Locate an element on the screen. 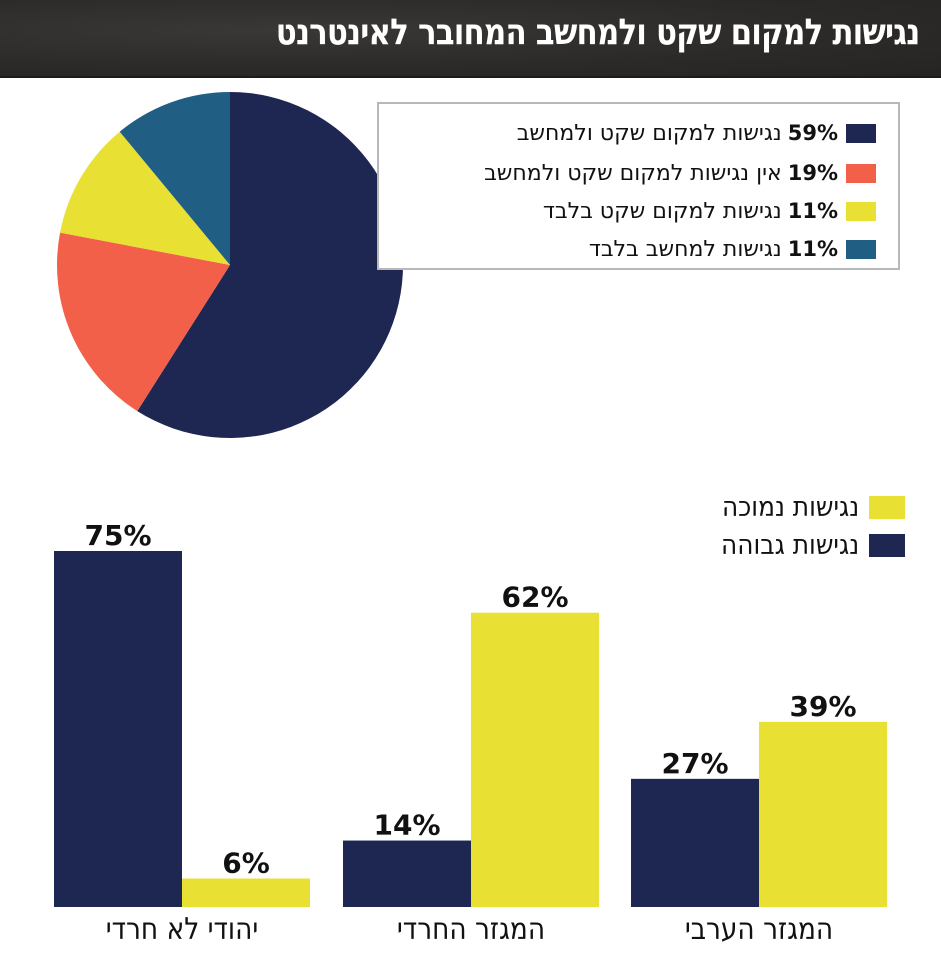 This screenshot has height=960, width=941. pie-legend-item: 11% נגישות למקום שקט בלבד is located at coordinates (709, 211).